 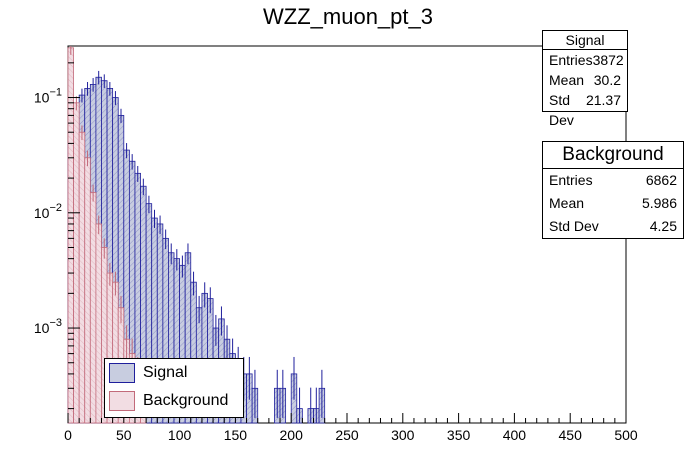 I want to click on signal-mean-row: Mean 30.2, so click(x=585, y=80).